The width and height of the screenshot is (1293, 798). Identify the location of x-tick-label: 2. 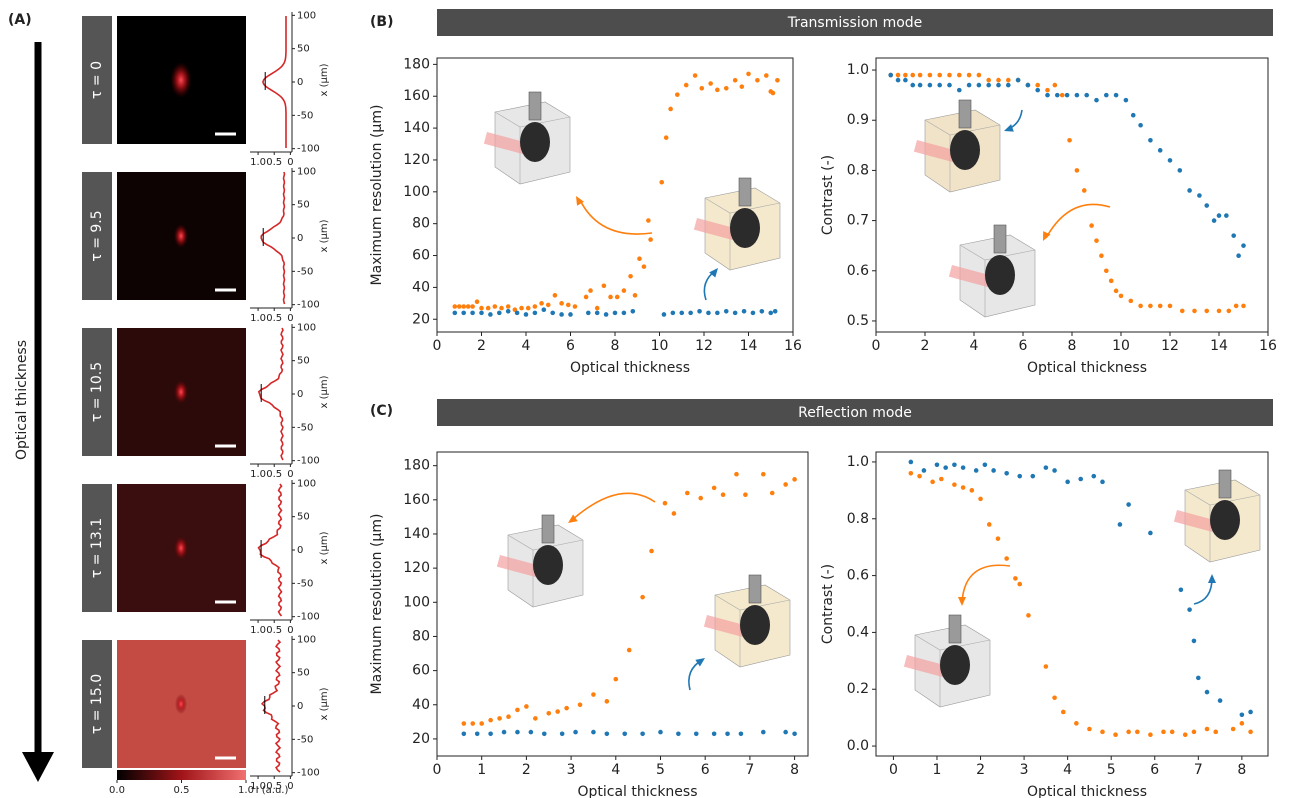
(526, 770).